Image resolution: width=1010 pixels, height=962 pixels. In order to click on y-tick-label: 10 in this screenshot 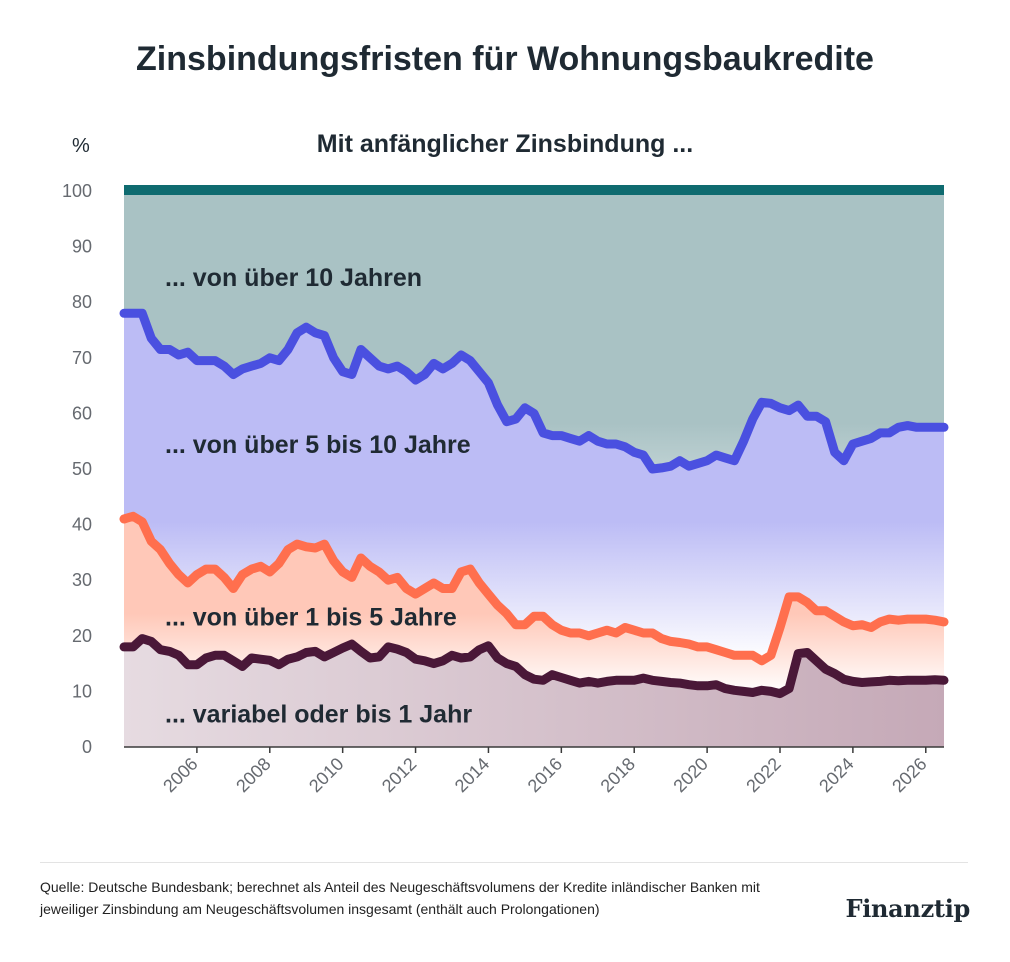, I will do `click(82, 691)`.